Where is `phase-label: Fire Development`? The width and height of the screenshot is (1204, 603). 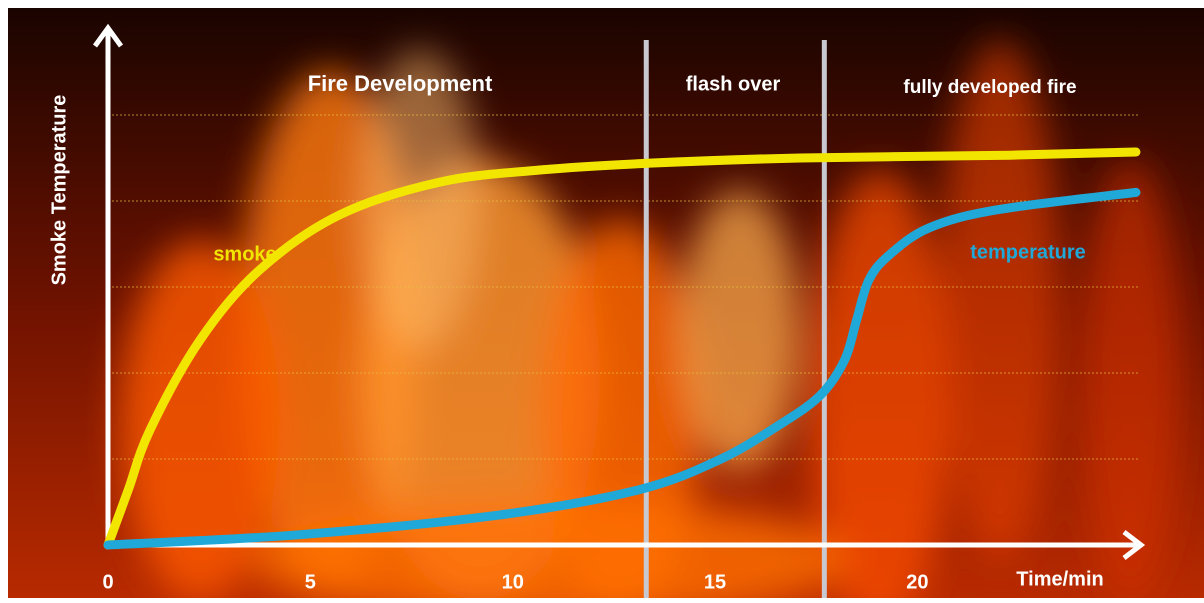 phase-label: Fire Development is located at coordinates (400, 83).